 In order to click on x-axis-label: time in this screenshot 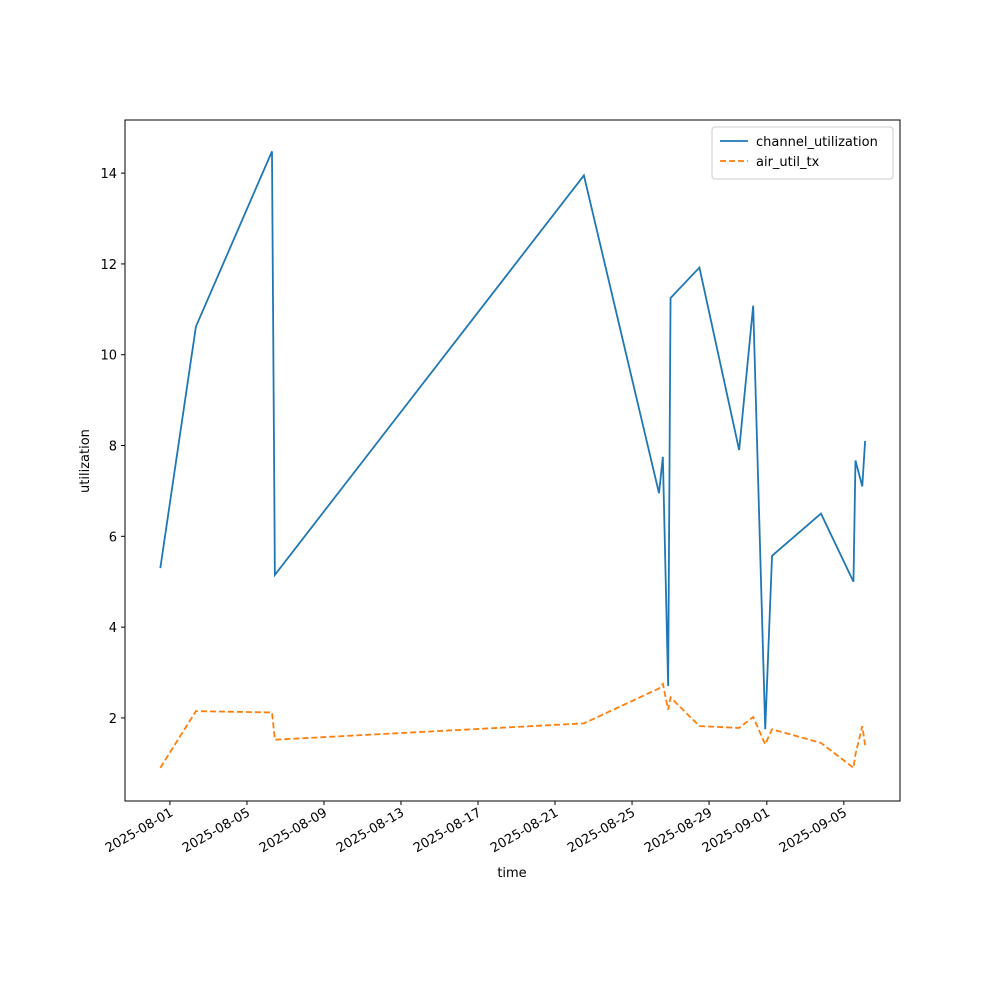, I will do `click(511, 873)`.